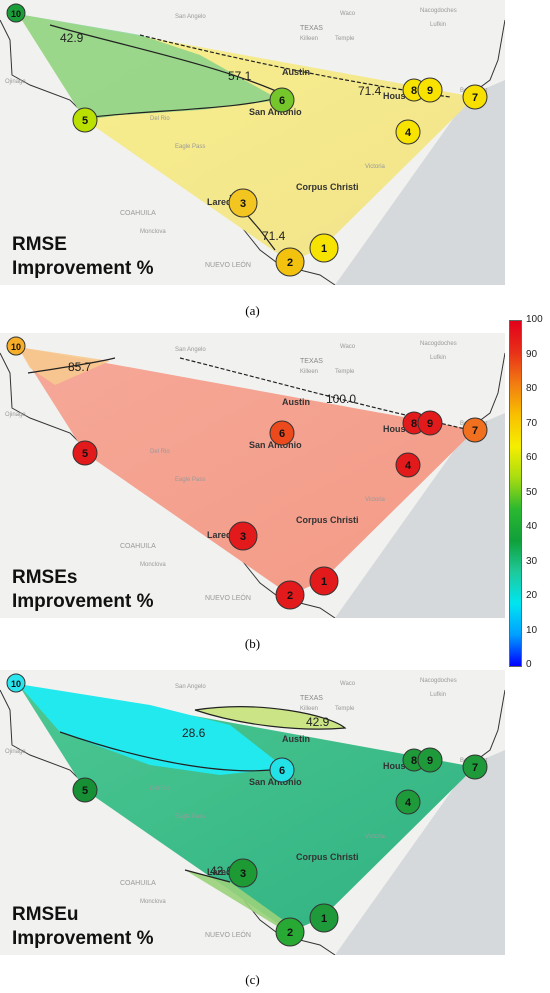  What do you see at coordinates (252, 643) in the screenshot?
I see `panel-caption-b: (b)` at bounding box center [252, 643].